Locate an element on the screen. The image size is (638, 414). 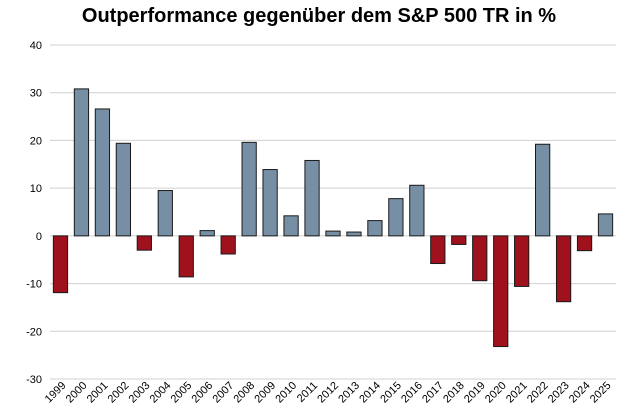
bar-2021 is located at coordinates (522, 261).